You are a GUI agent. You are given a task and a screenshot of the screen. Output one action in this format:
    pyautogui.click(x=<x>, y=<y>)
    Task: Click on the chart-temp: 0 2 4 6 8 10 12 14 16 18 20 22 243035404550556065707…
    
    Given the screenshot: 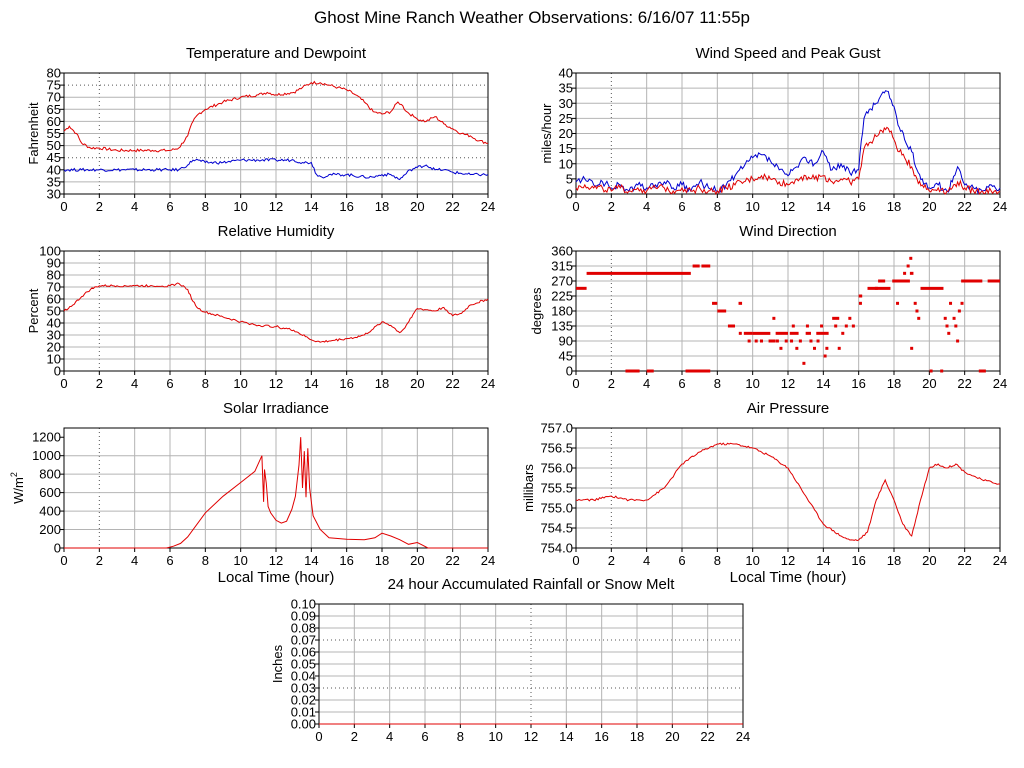 What is the action you would take?
    pyautogui.click(x=260, y=129)
    